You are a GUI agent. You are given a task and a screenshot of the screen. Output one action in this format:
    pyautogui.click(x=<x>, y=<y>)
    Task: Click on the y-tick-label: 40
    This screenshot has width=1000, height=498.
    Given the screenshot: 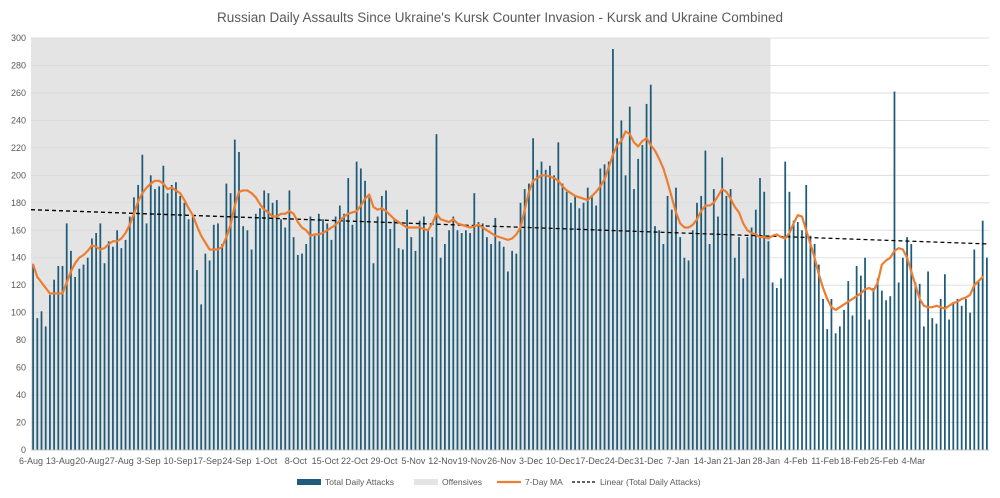 What is the action you would take?
    pyautogui.click(x=21, y=395)
    